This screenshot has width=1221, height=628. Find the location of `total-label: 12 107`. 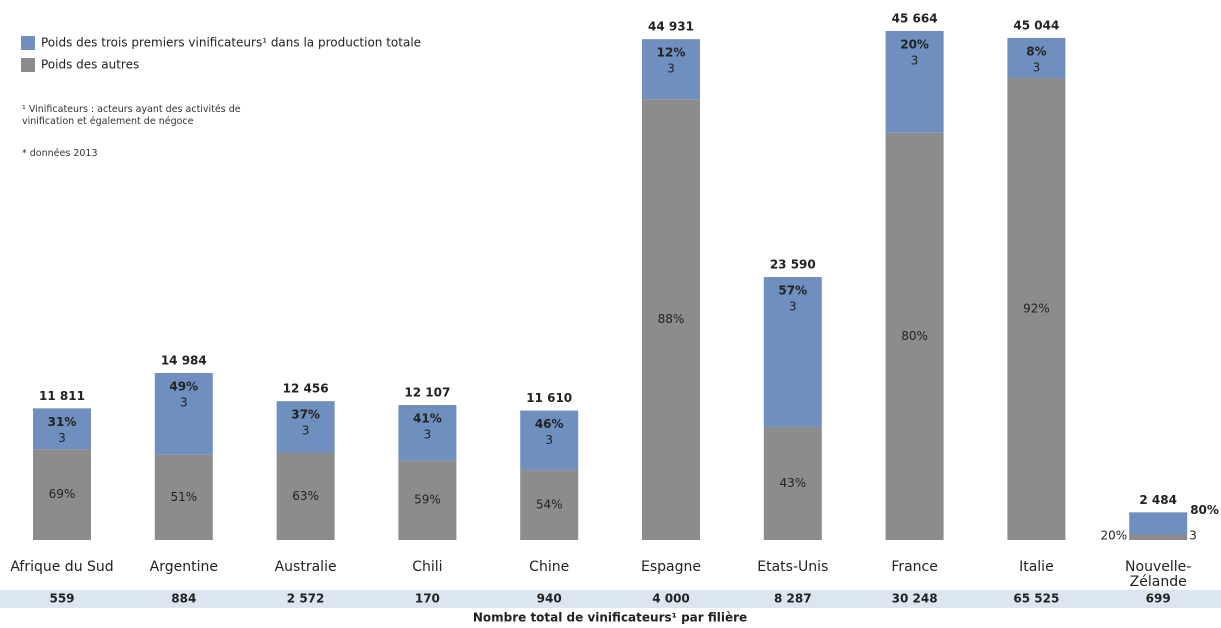

total-label: 12 107 is located at coordinates (427, 393).